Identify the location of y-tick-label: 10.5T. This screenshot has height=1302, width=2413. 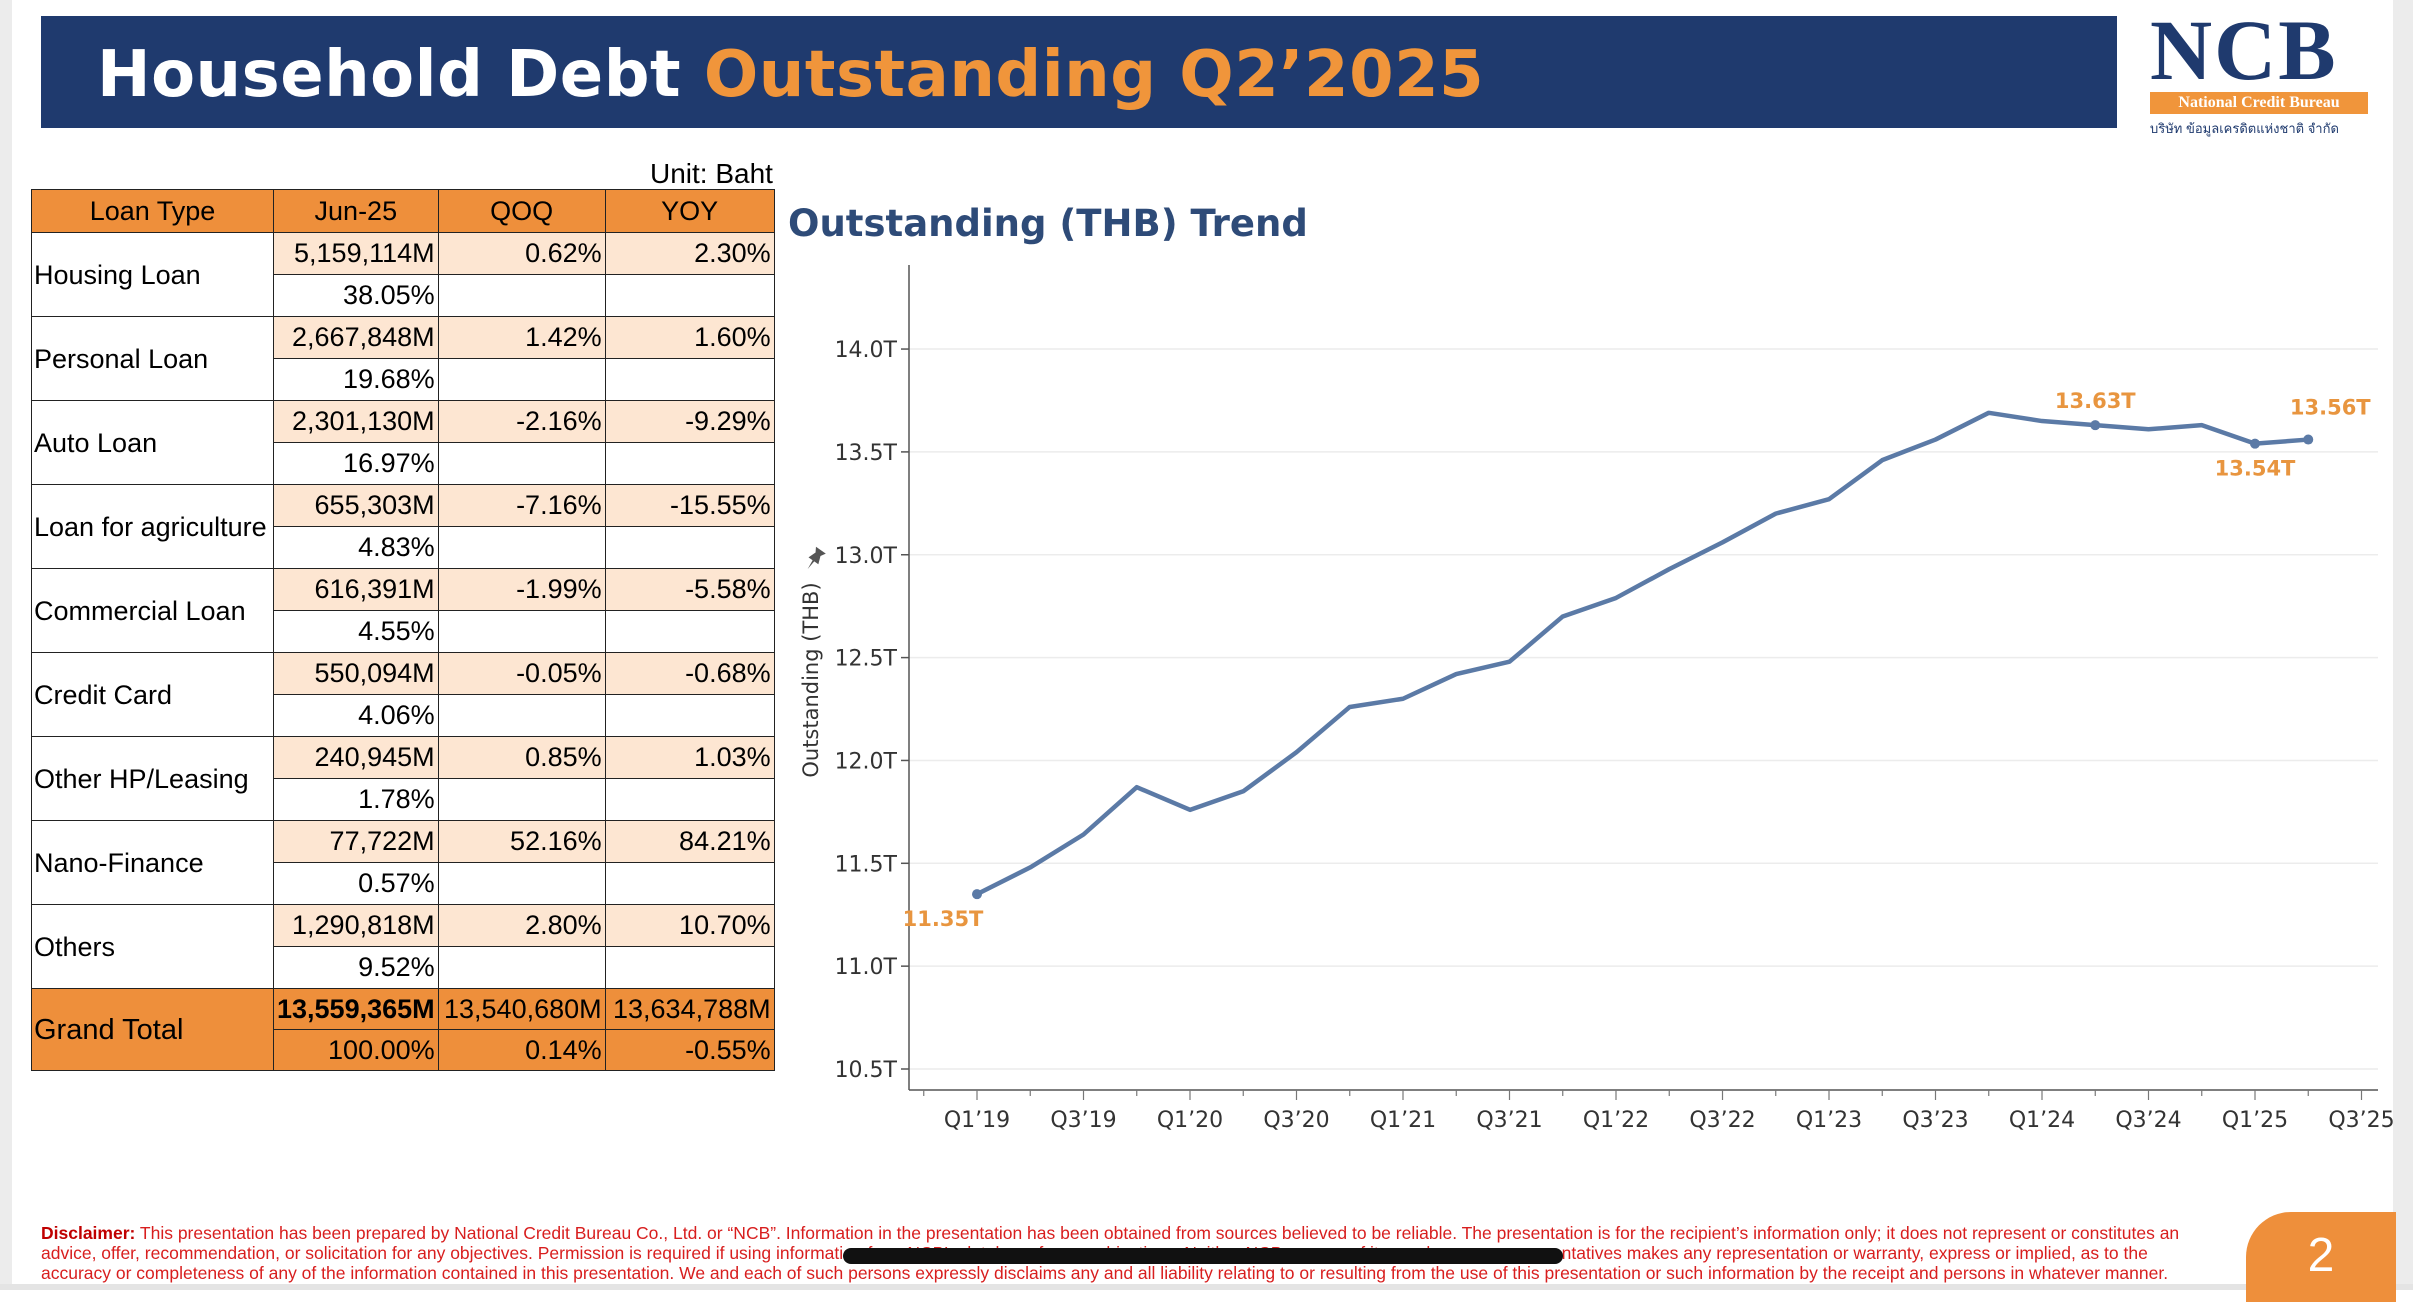
(866, 1070).